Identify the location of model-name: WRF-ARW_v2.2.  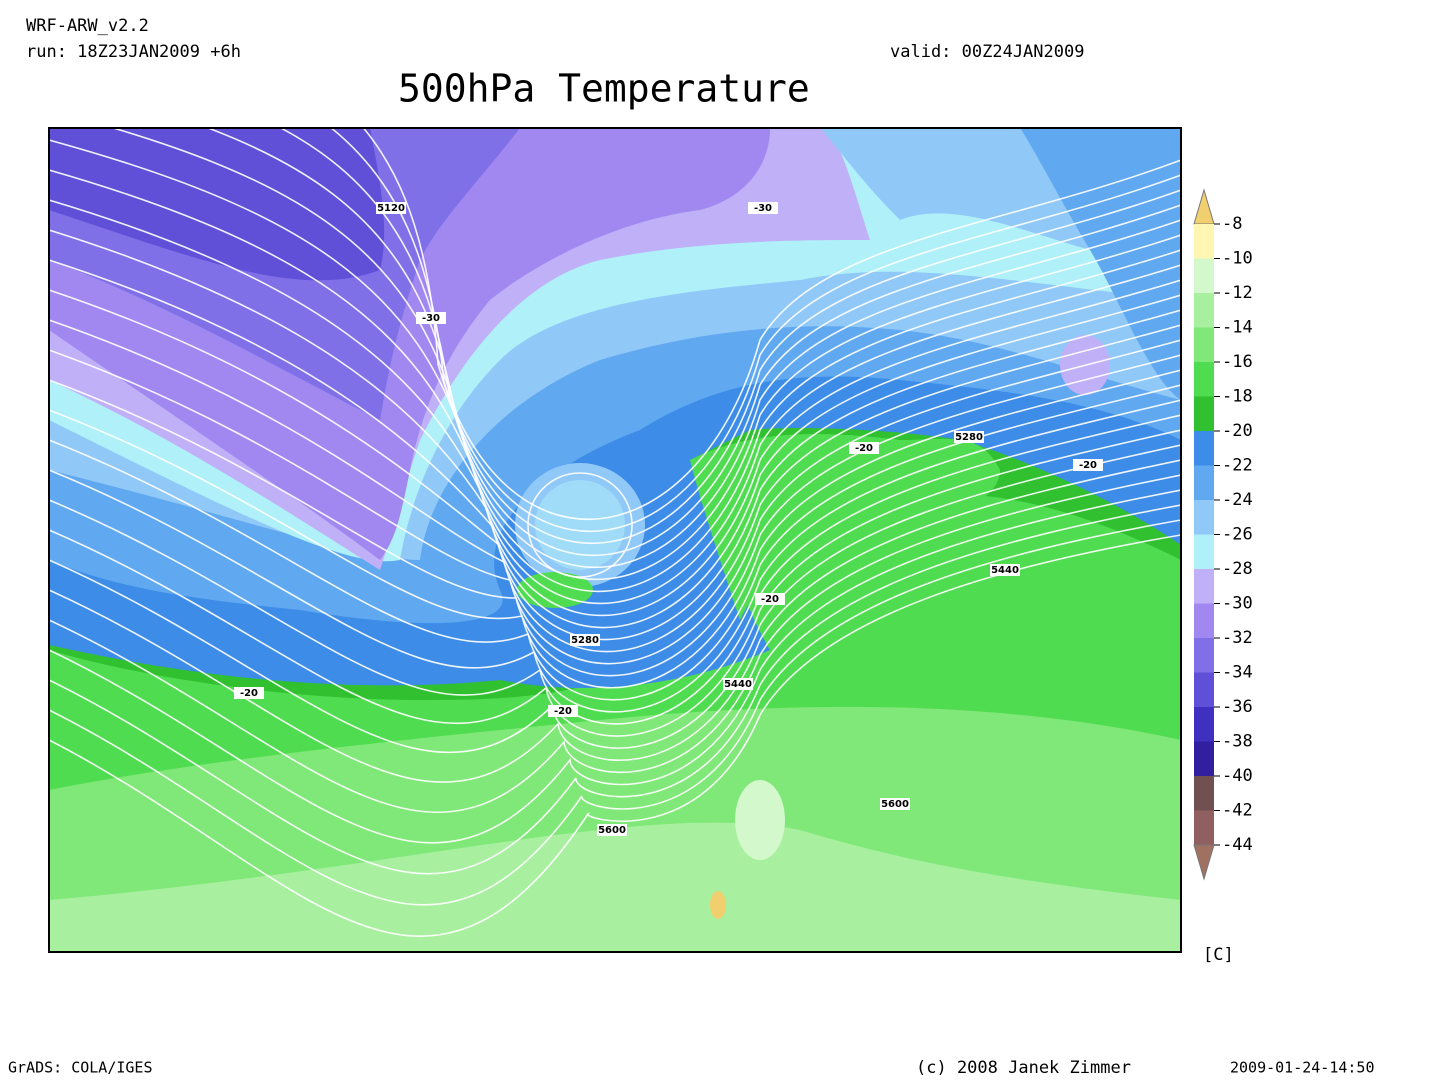
(87, 26).